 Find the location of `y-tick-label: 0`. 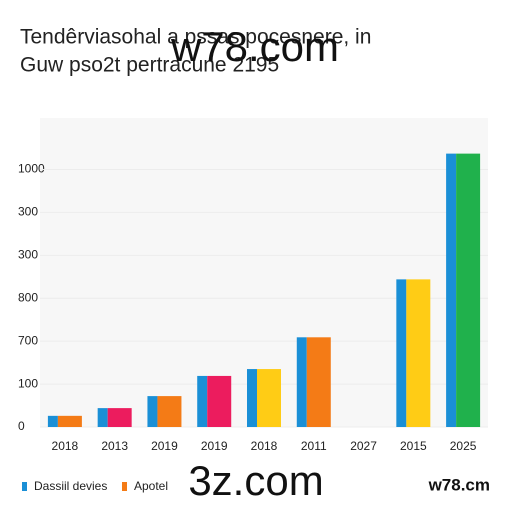

y-tick-label: 0 is located at coordinates (21, 426).